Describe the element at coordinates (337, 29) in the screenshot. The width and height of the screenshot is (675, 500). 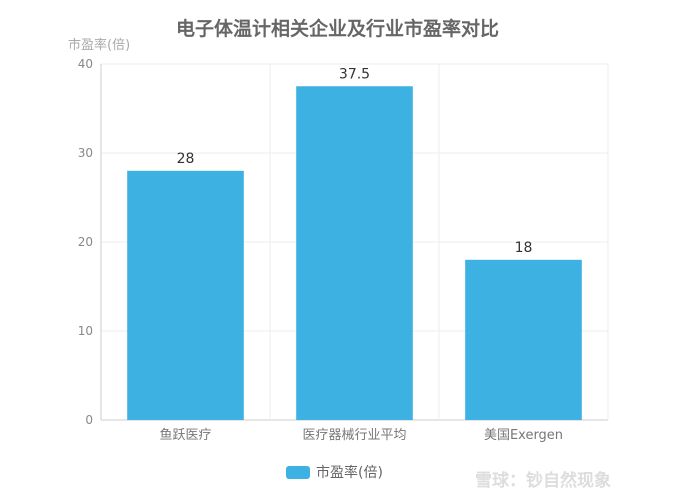
I see `chart-title: 电子体温计相关企业及行业市盈率对比` at that location.